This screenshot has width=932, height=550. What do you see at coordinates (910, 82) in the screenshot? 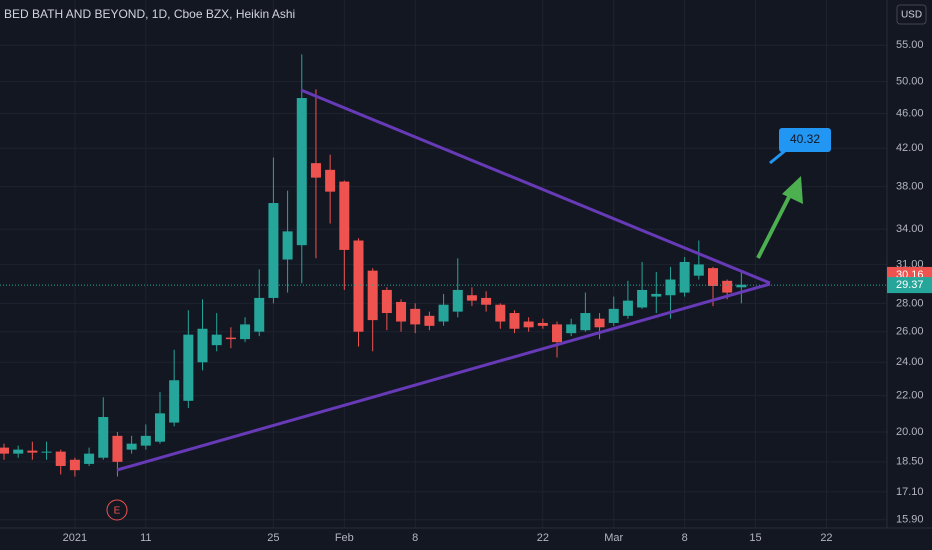
I see `y-tick-label: 50.00` at bounding box center [910, 82].